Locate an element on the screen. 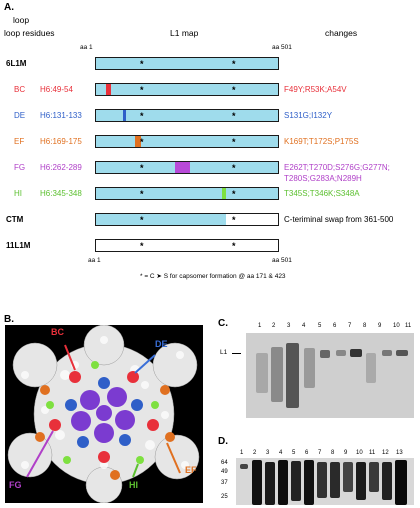  panel-b-letter: B. is located at coordinates (9, 319).